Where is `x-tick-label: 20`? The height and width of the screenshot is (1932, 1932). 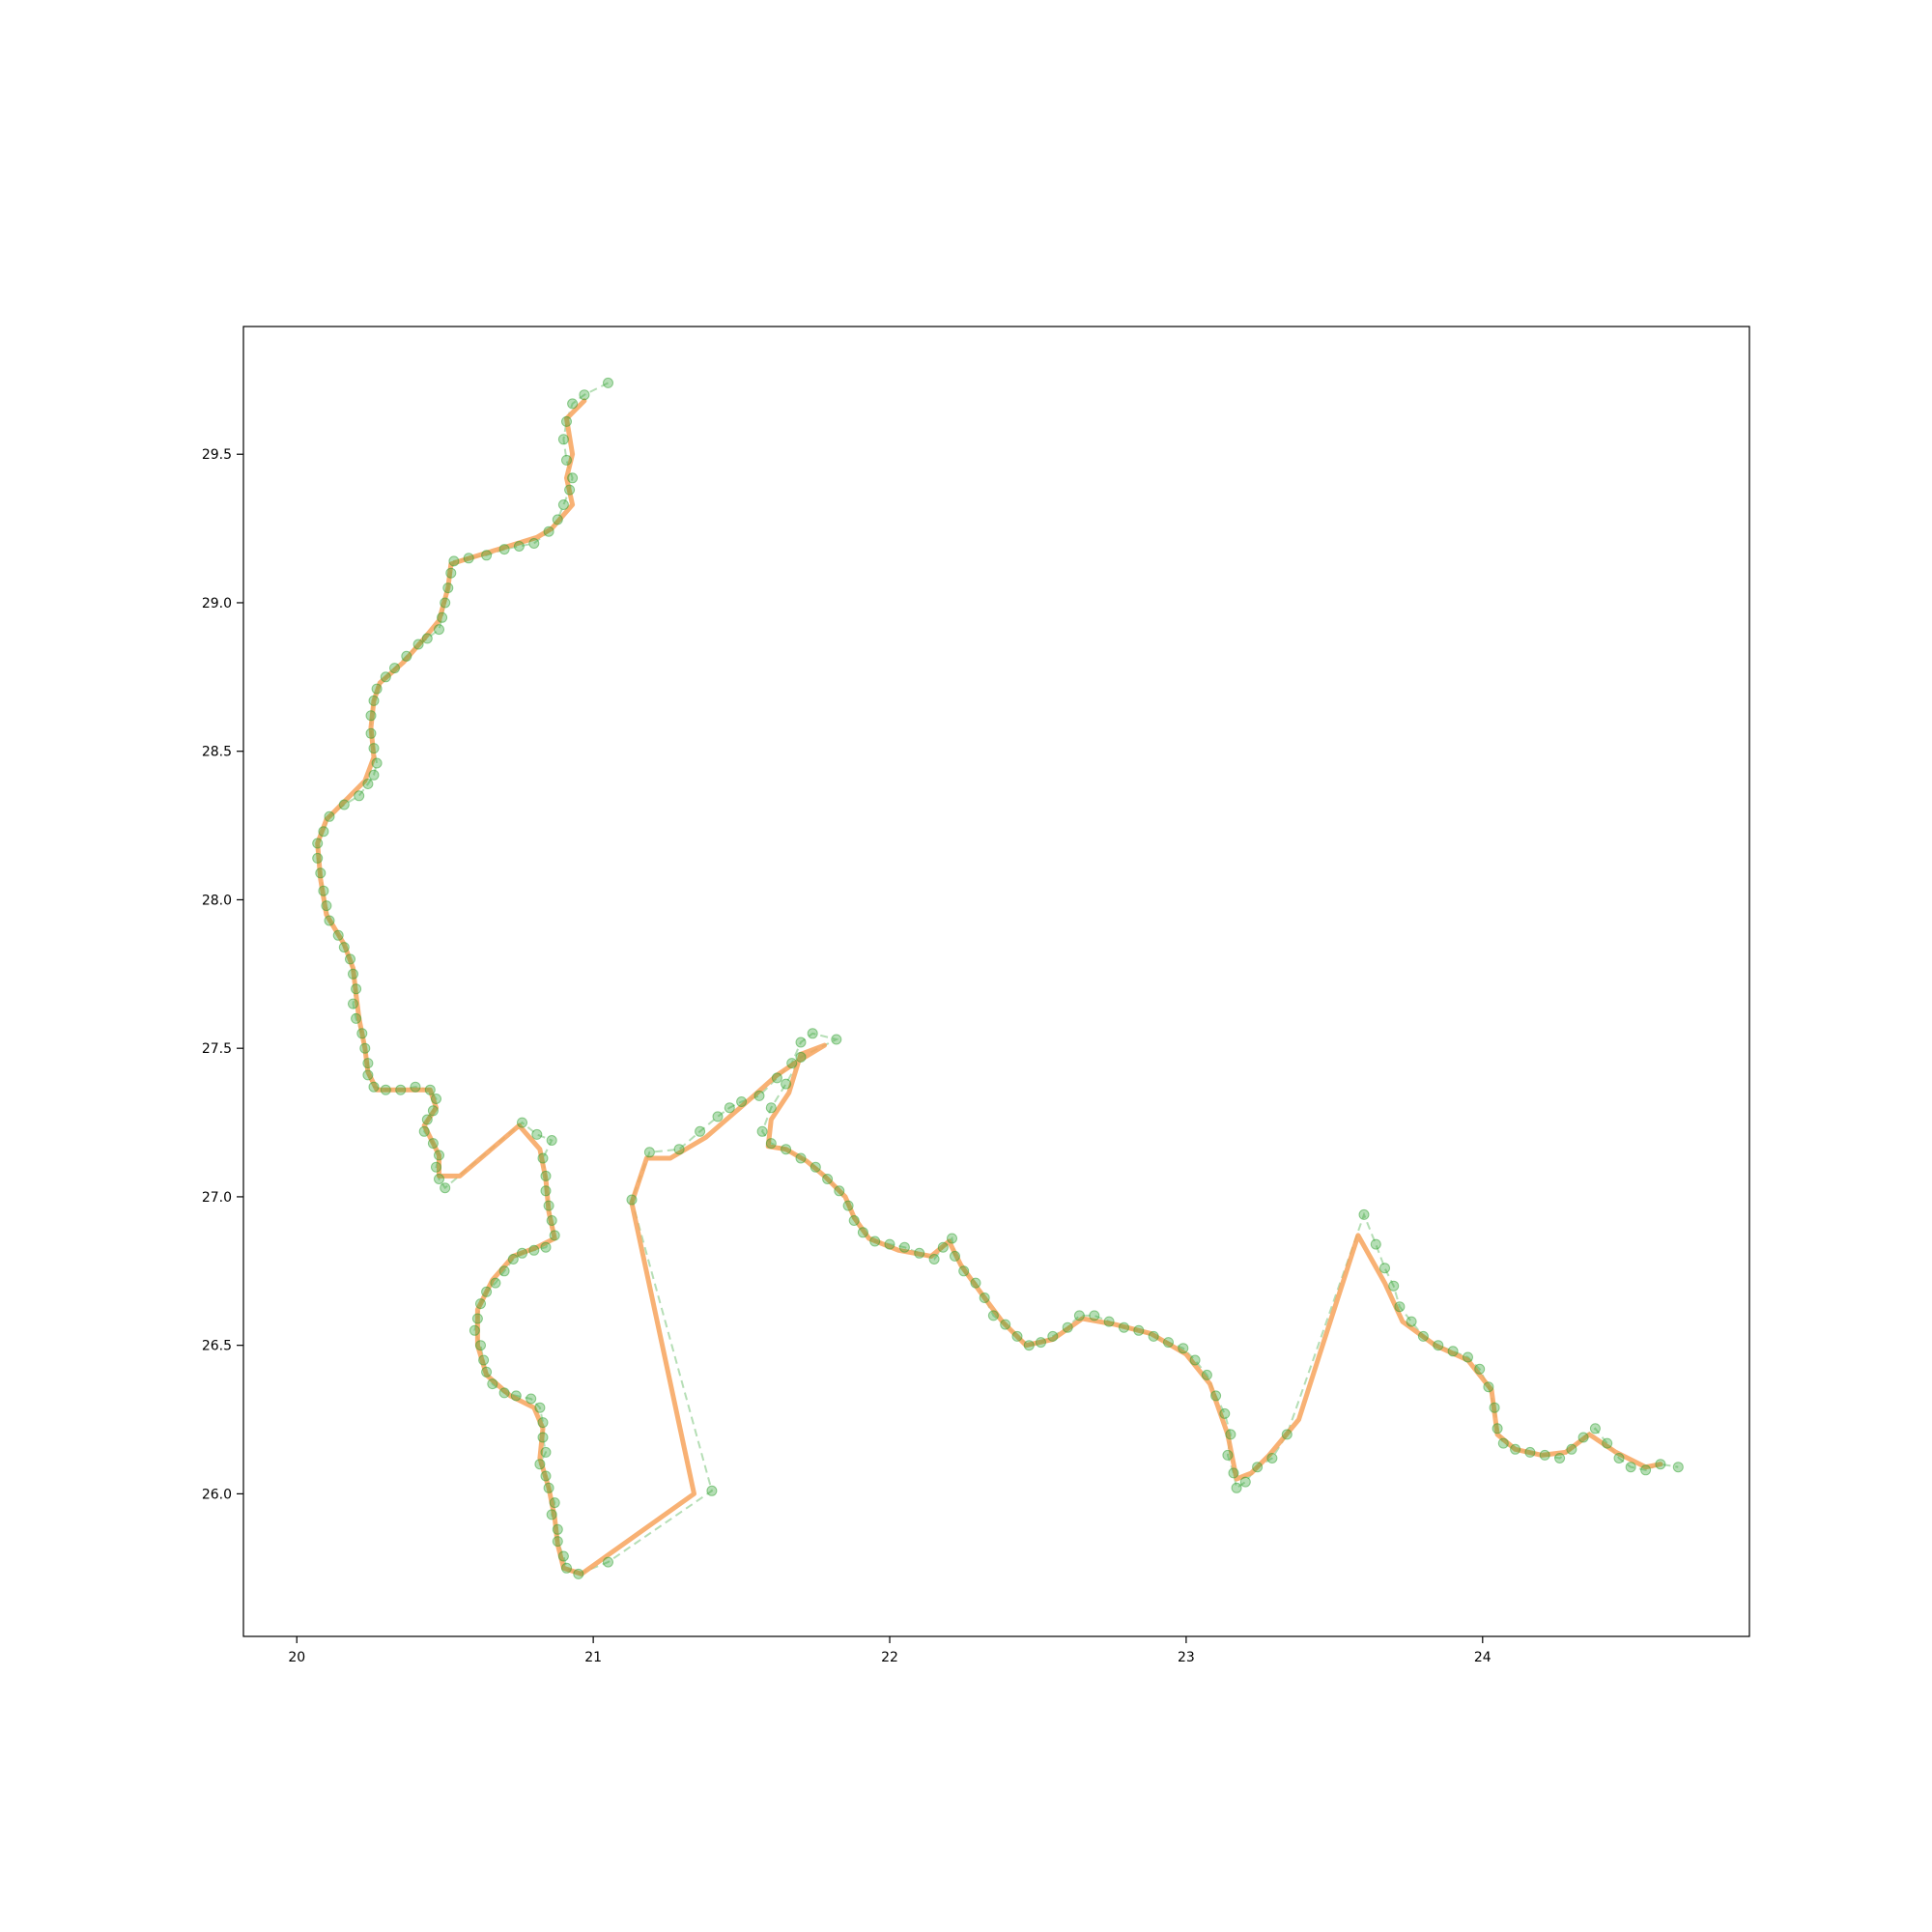
x-tick-label: 20 is located at coordinates (296, 1657).